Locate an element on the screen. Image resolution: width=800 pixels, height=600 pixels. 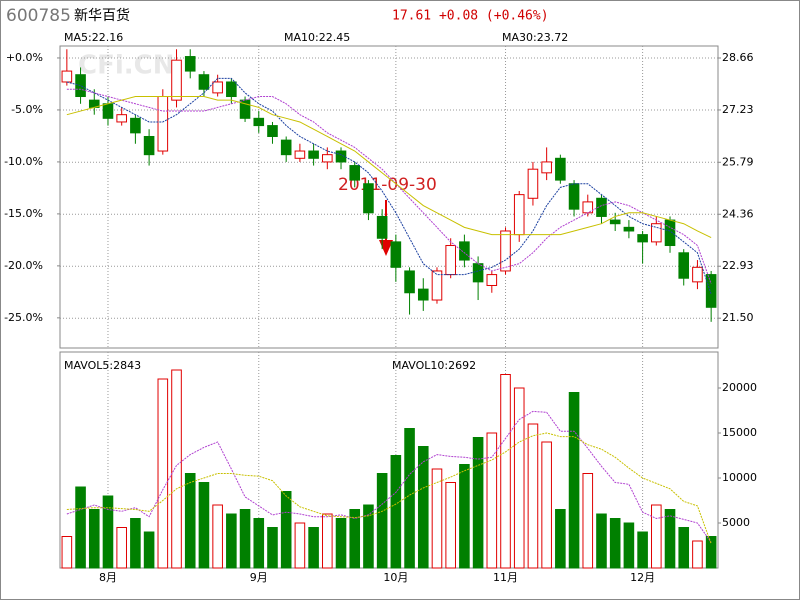
y2-tick-label: -15.0% is located at coordinates (23, 213).